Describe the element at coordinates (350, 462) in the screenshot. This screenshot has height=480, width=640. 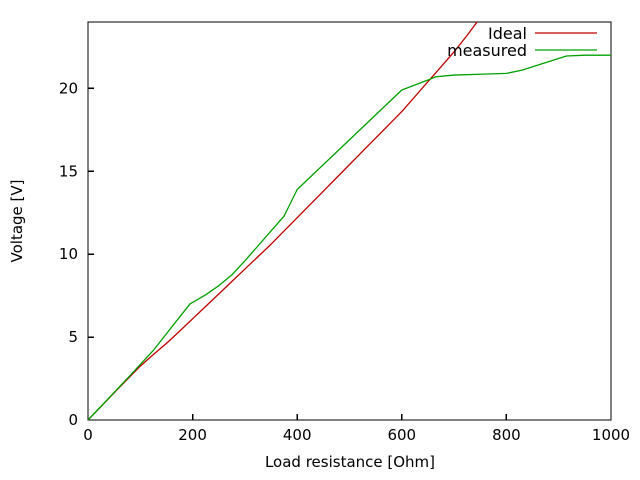
I see `x-axis-title: Load resistance [Ohm]` at that location.